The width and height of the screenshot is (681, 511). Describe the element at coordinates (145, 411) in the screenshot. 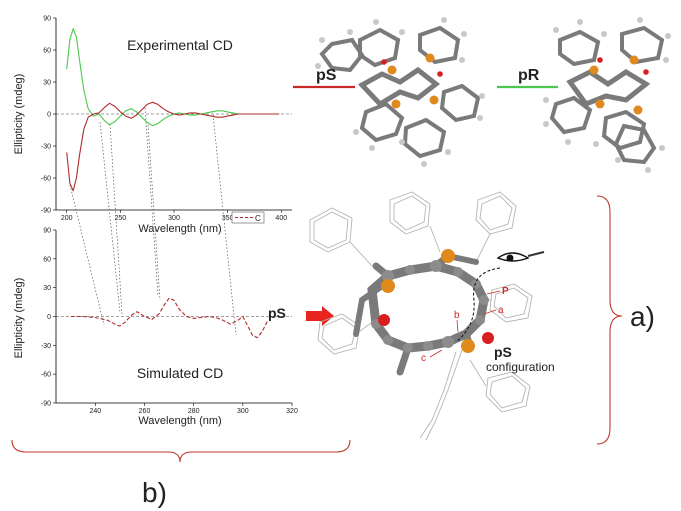

I see `sim-x-tick-label: 260` at that location.